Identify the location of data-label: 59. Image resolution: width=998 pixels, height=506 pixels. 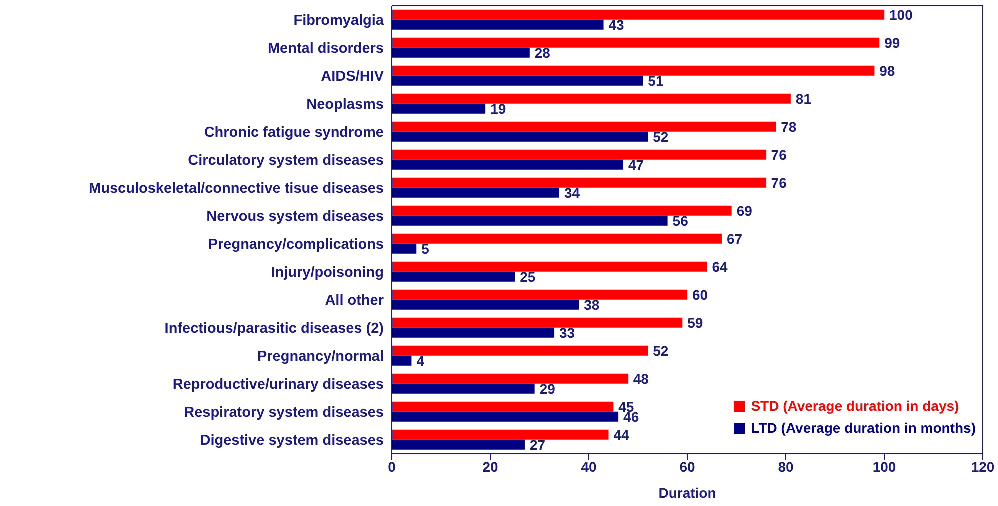
(696, 322).